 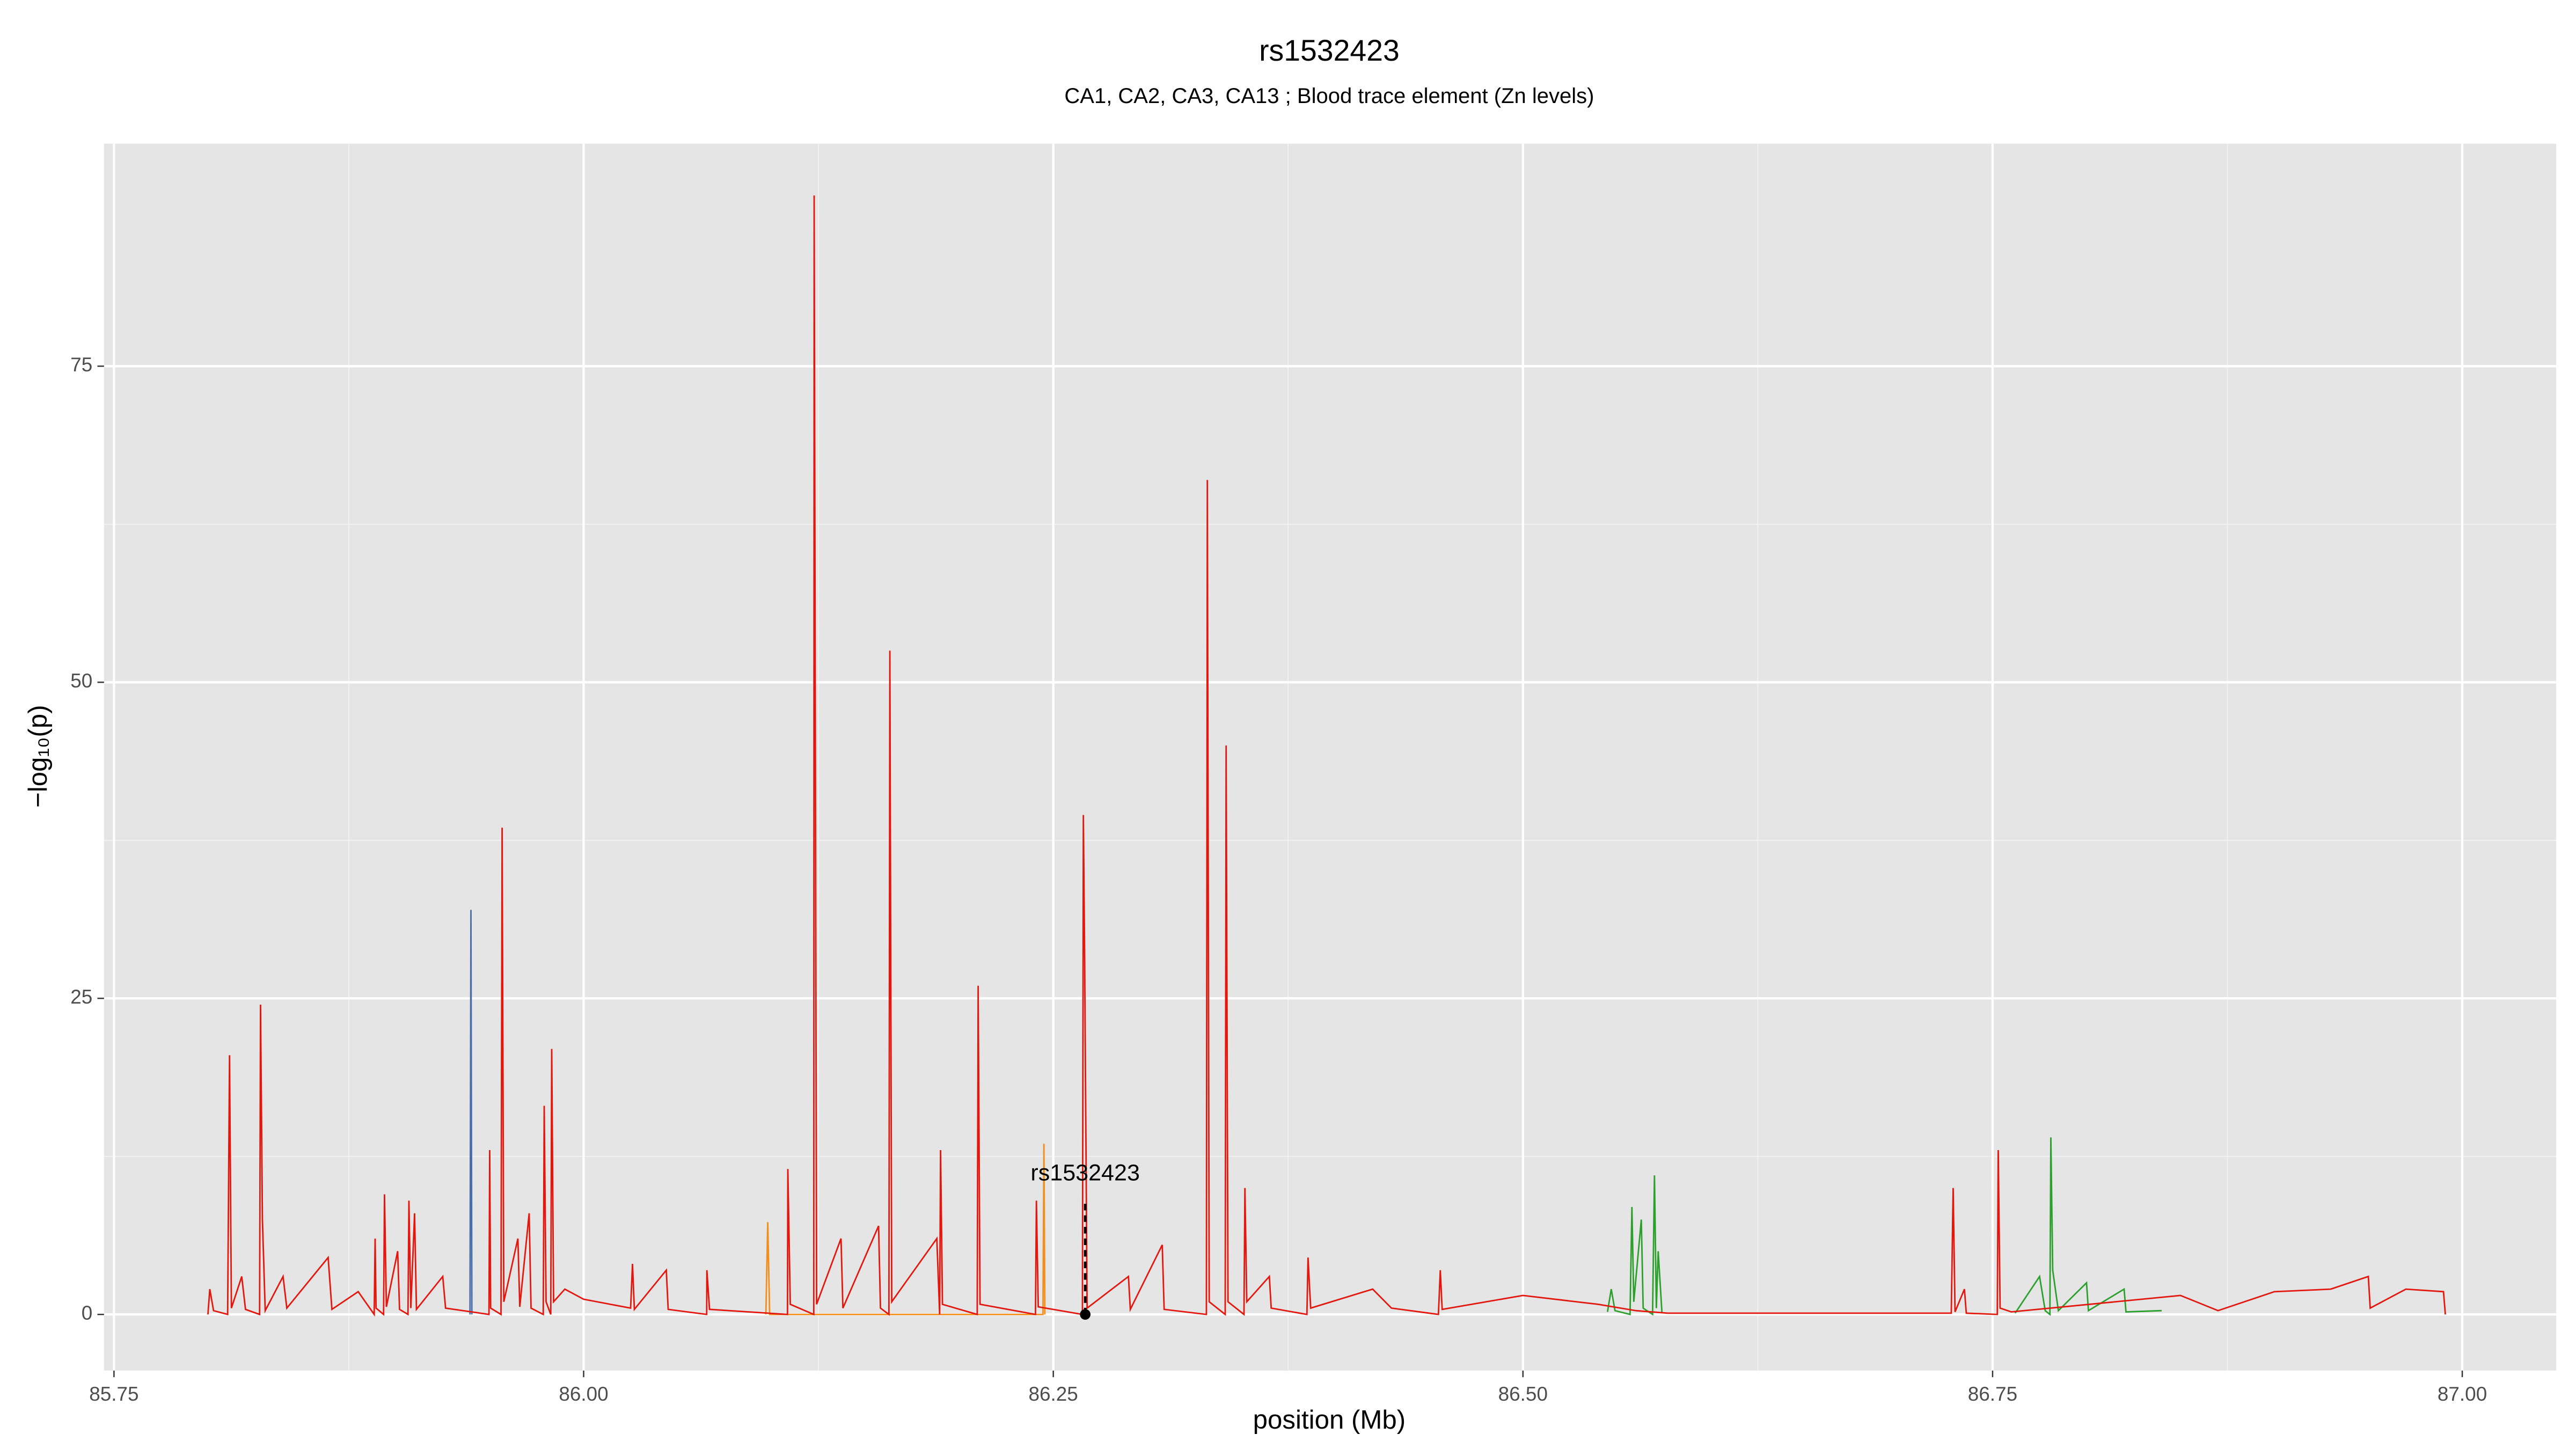 What do you see at coordinates (81, 365) in the screenshot?
I see `y-tick-label: 75` at bounding box center [81, 365].